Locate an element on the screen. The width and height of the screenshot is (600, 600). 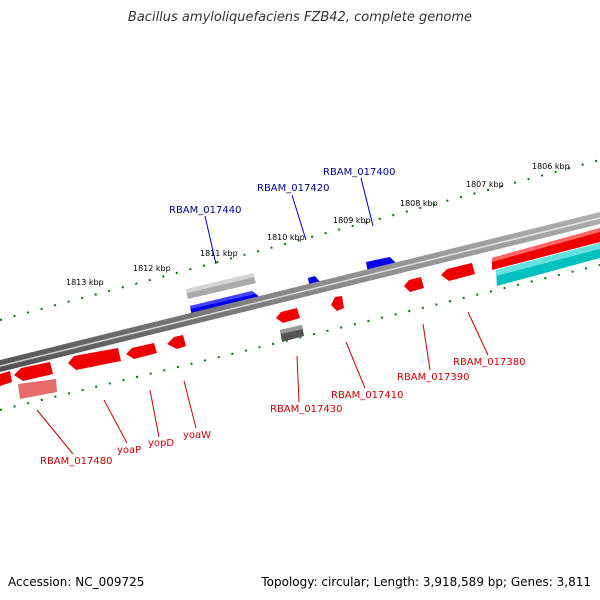
kbp-label: 1806 kbp is located at coordinates (551, 166).